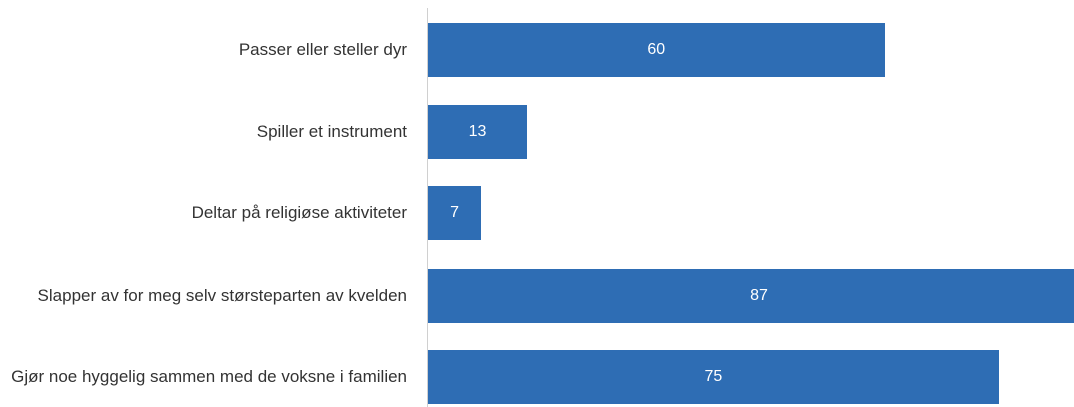 The height and width of the screenshot is (407, 1074). I want to click on value-label: 75, so click(713, 376).